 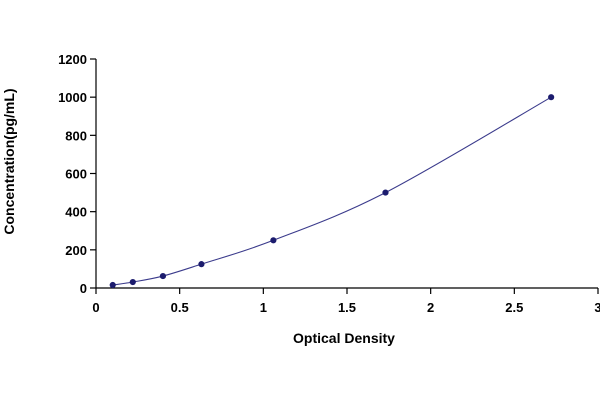 I want to click on y-tick-label: 200, so click(x=76, y=250).